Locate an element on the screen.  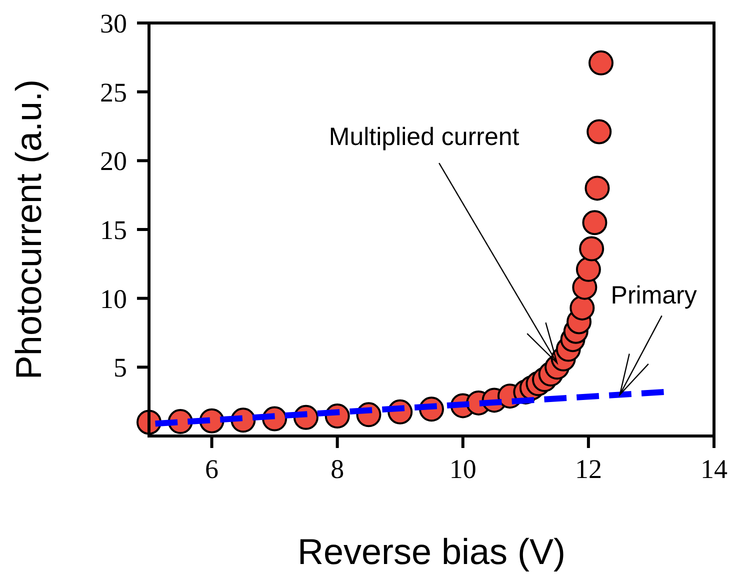
y-tick-label: 25 is located at coordinates (113, 92).